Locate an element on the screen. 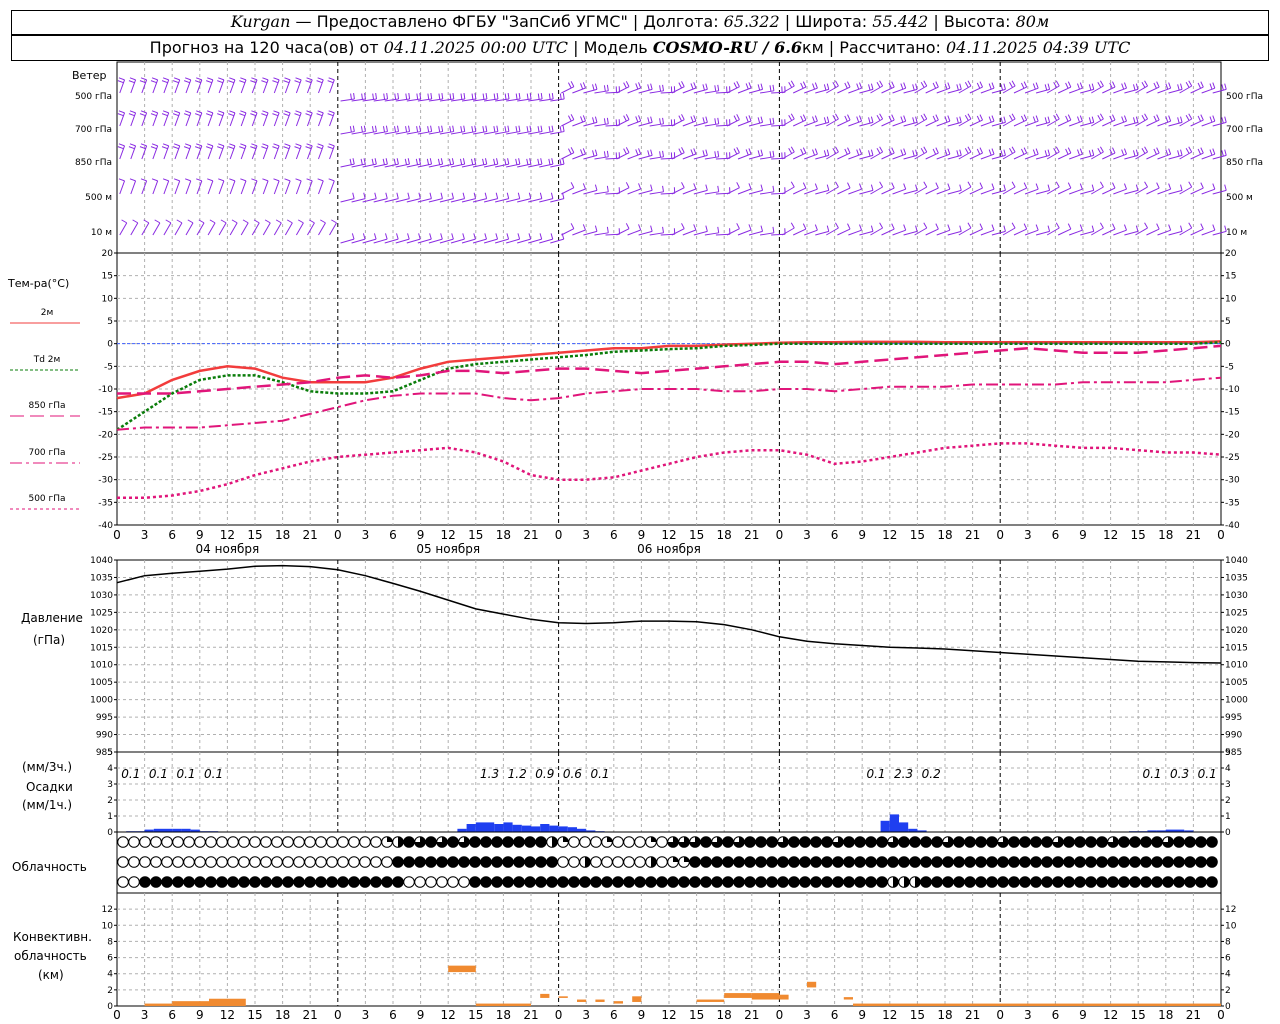  cloud-cover-fill is located at coordinates (673, 842).